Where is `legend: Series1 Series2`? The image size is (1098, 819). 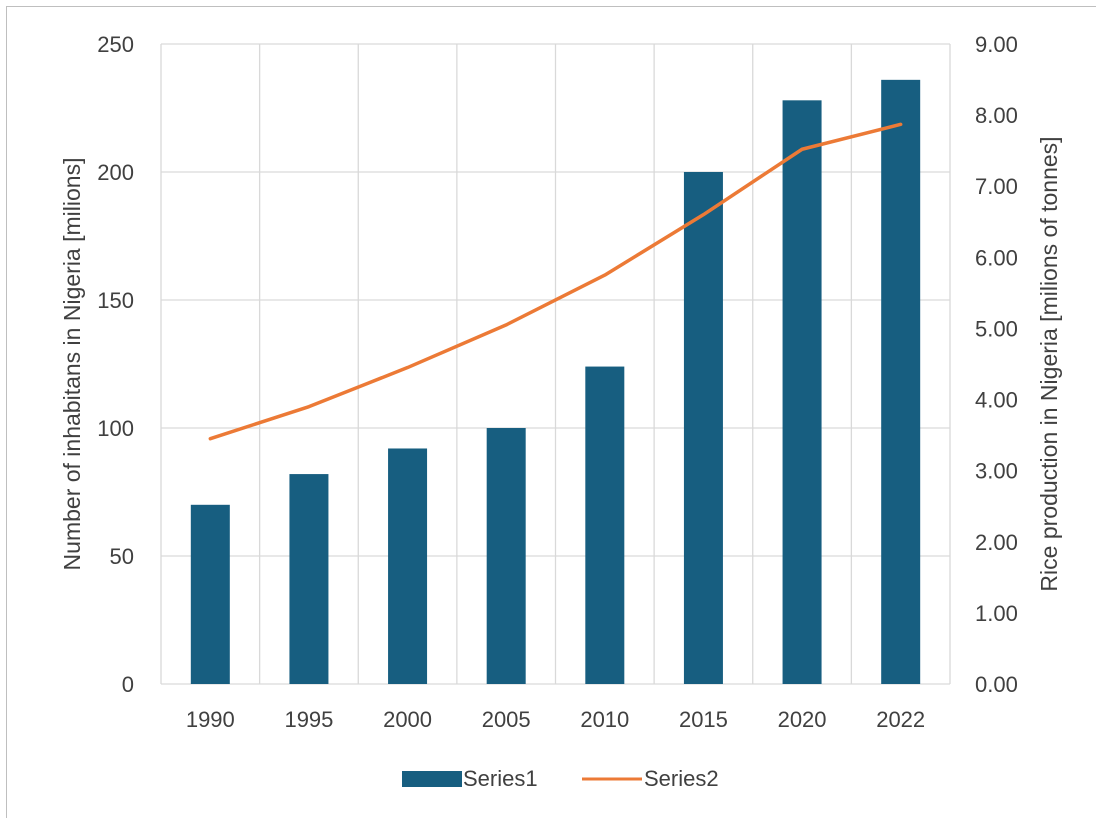
legend: Series1 Series2 is located at coordinates (560, 778).